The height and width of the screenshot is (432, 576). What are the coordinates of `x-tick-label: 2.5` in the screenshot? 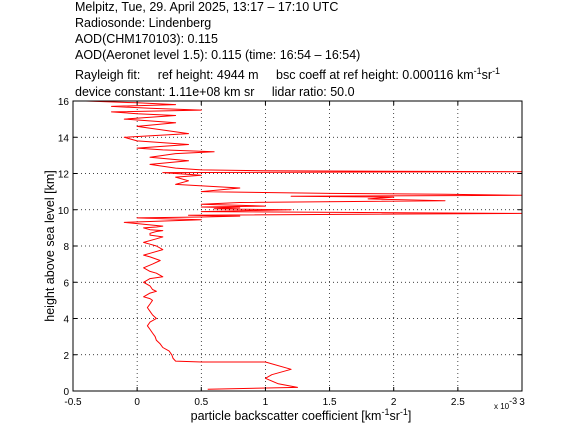 It's located at (458, 402).